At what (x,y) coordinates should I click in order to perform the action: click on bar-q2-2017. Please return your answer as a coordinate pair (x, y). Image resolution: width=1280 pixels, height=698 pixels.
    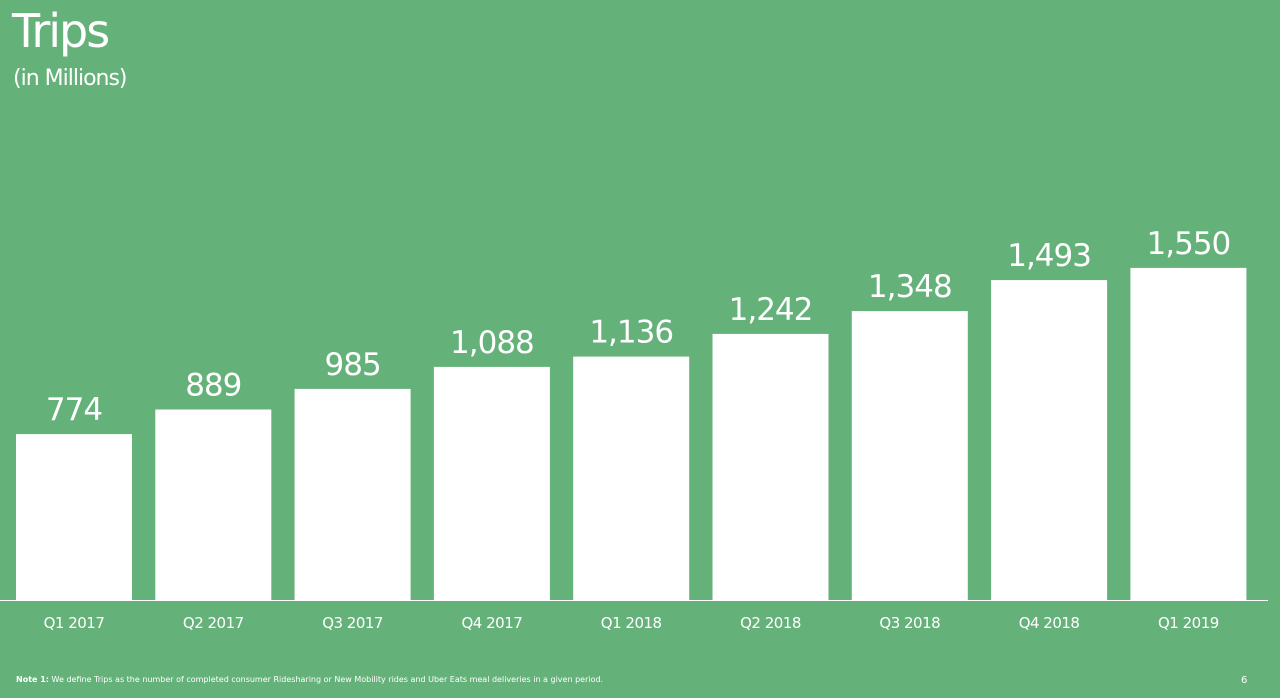
    Looking at the image, I should click on (213, 504).